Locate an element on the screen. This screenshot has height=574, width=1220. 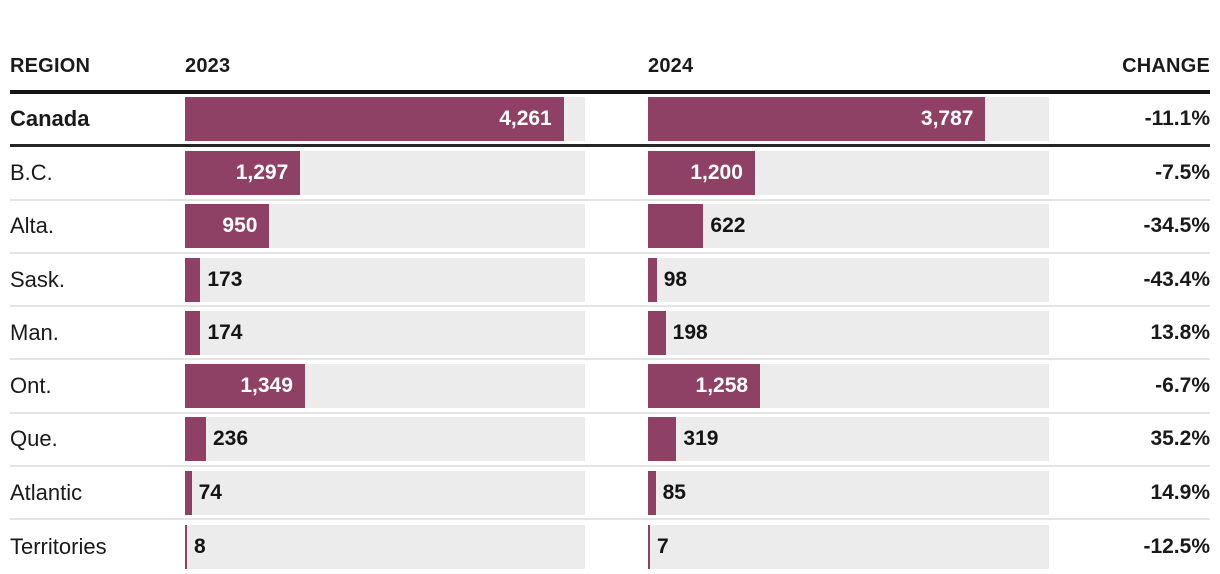
bar-value-2023: 950 is located at coordinates (240, 226).